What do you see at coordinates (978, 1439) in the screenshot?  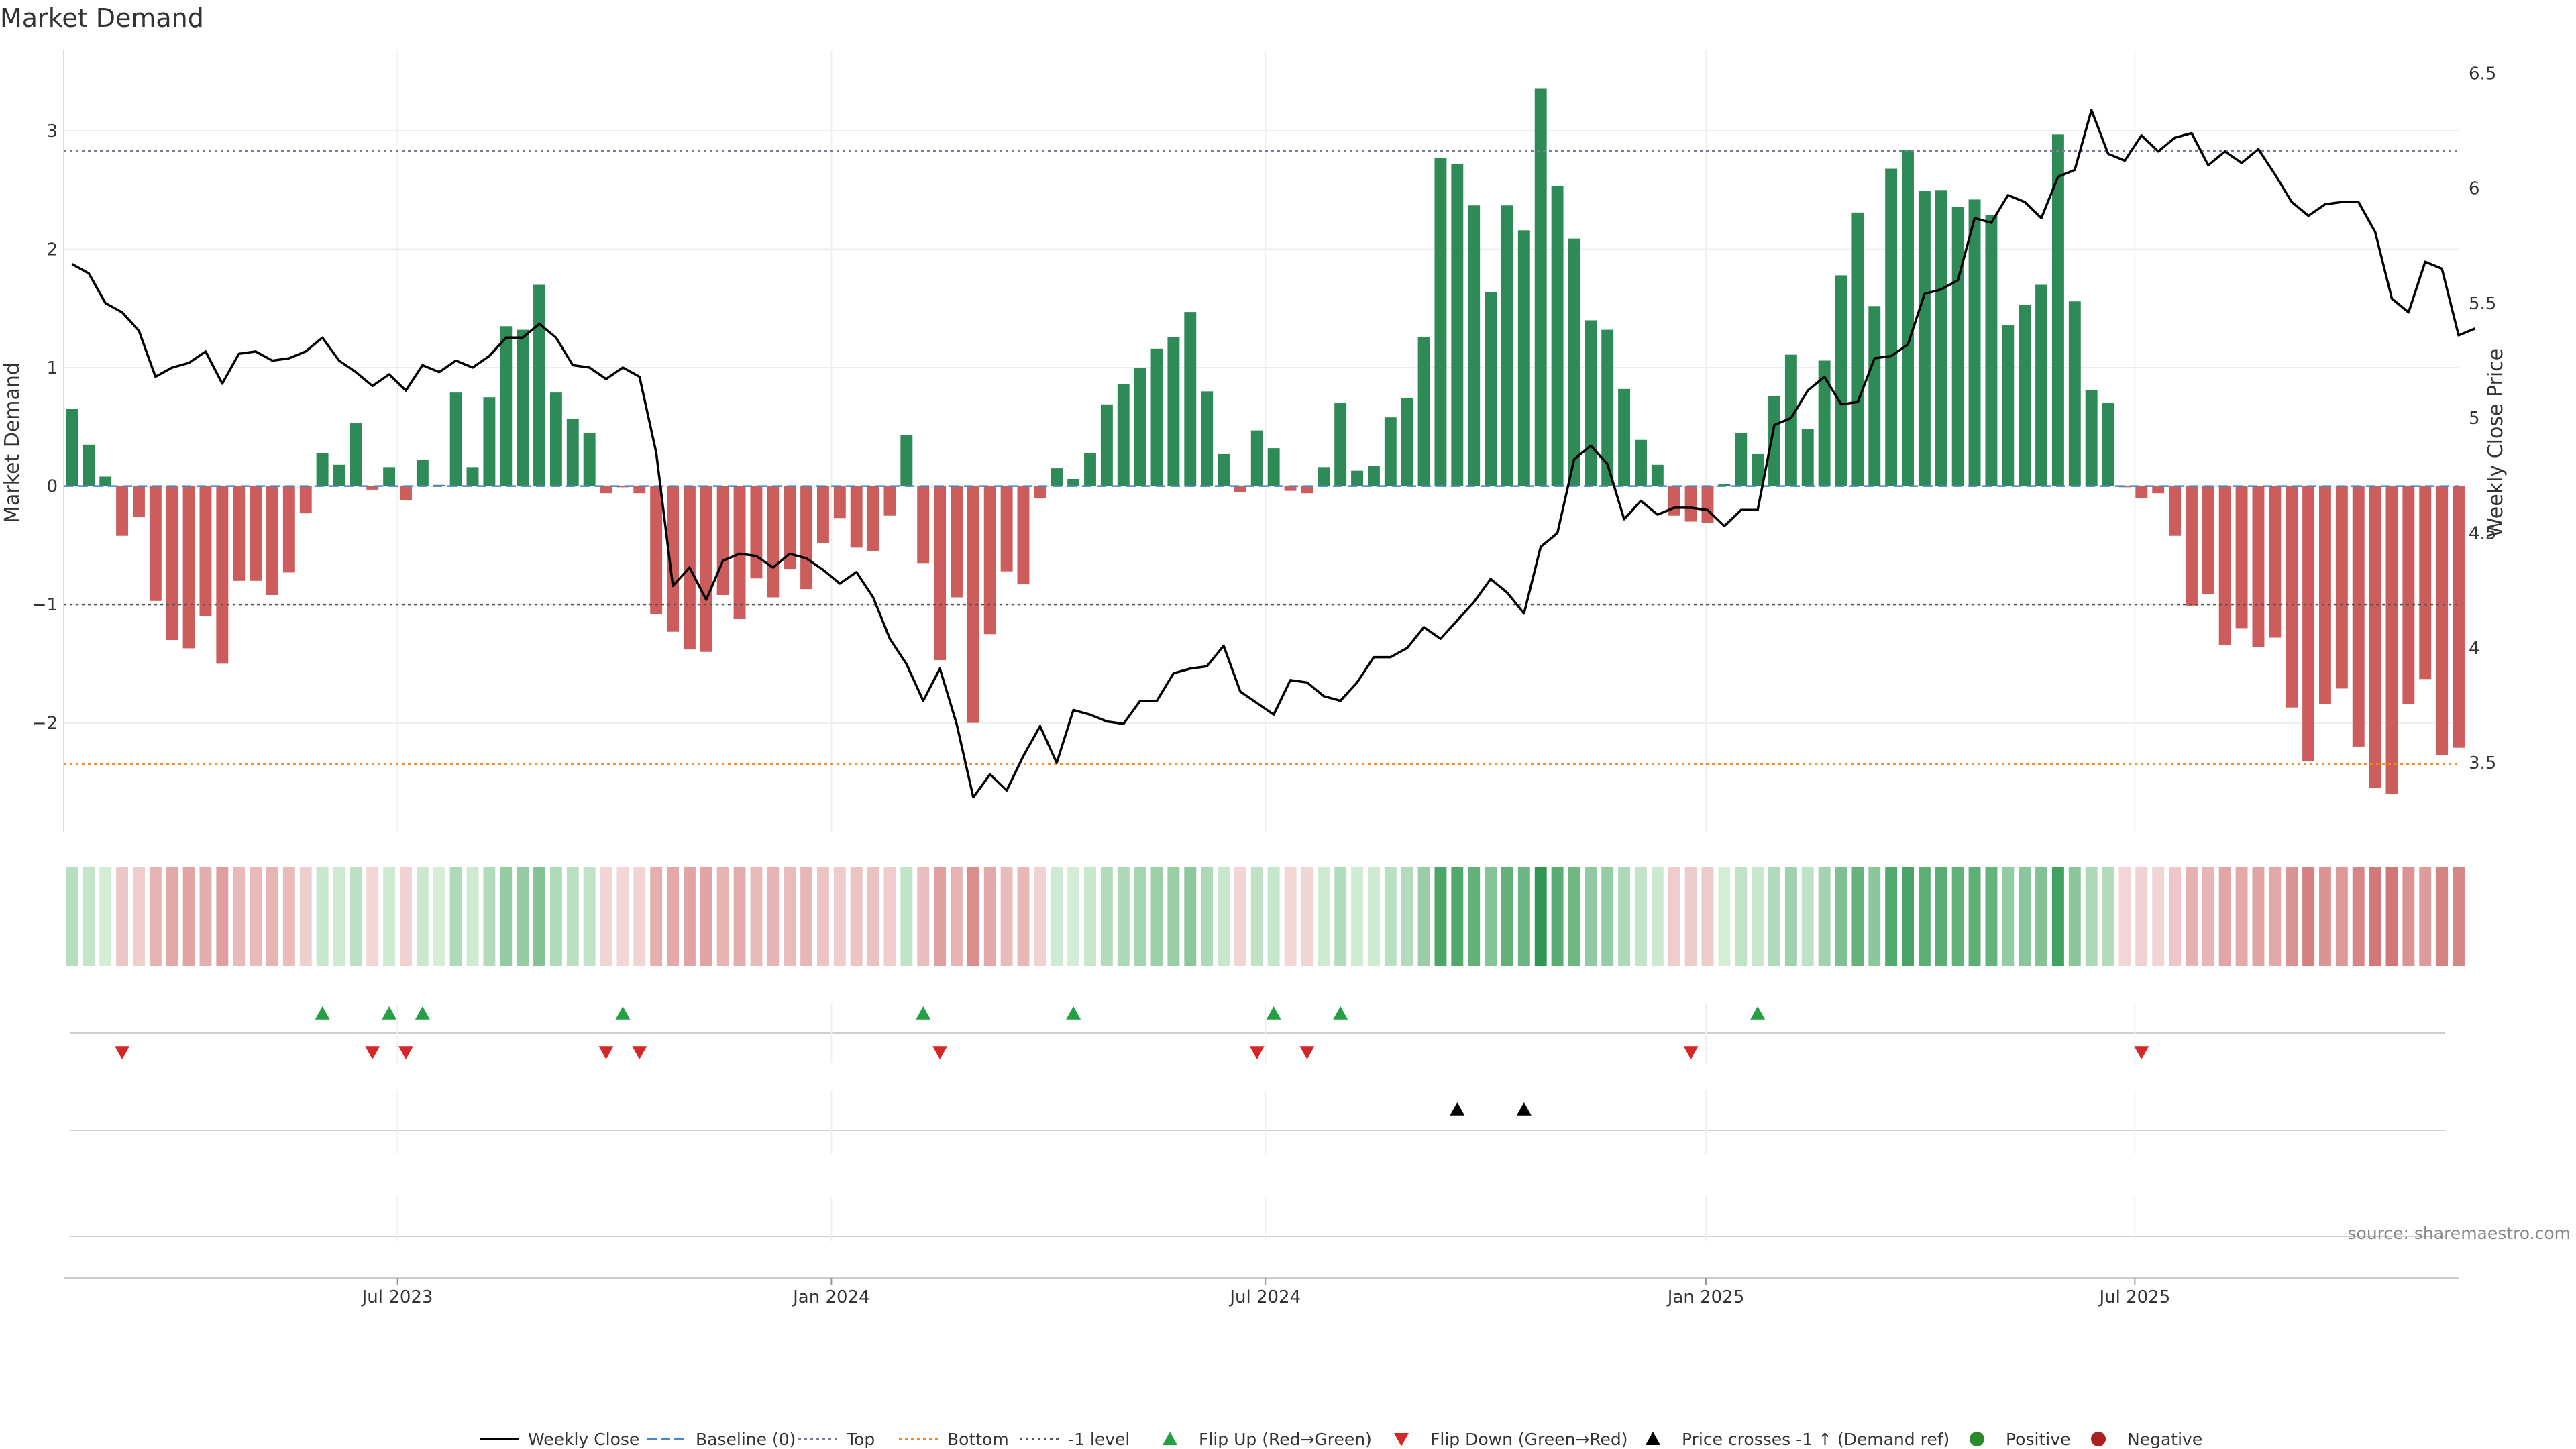 I see `legend-label: Bottom` at bounding box center [978, 1439].